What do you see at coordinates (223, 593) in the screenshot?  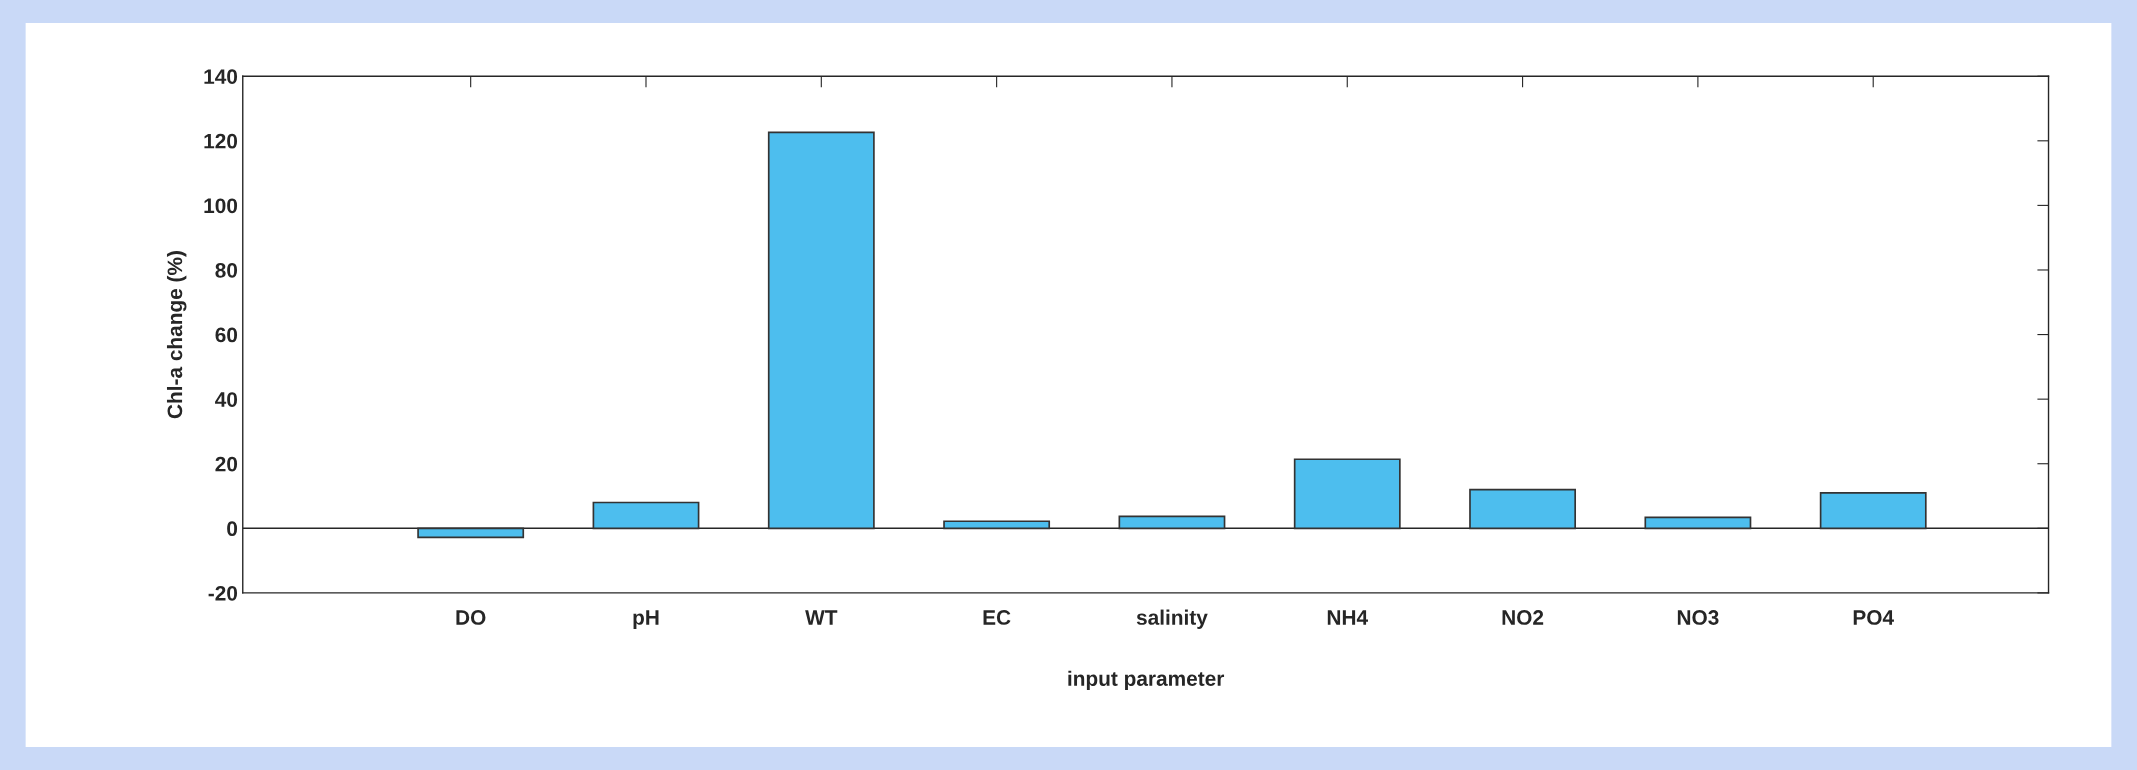 I see `y-tick-label: -20` at bounding box center [223, 593].